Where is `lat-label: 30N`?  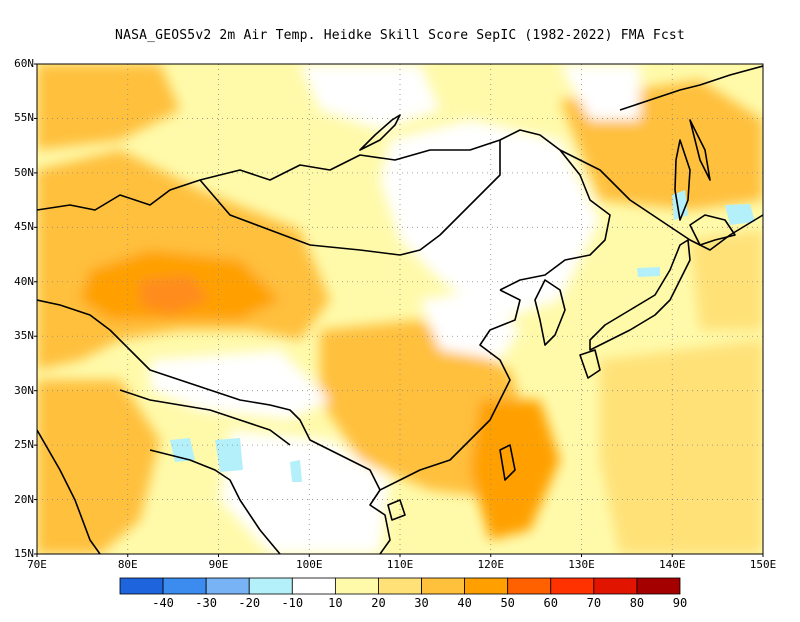 lat-label: 30N is located at coordinates (24, 390).